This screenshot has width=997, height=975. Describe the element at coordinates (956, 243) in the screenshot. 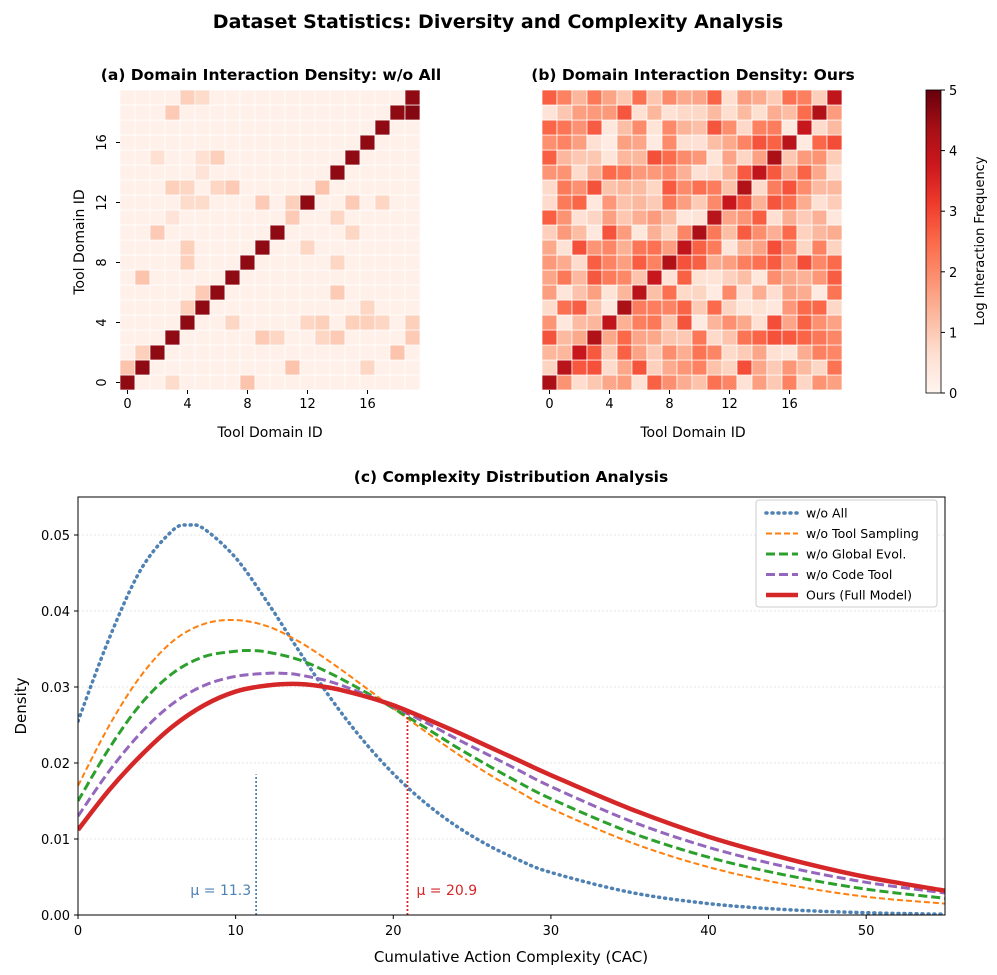

I see `colorbar: 0 1 2 3 4 5 Log Interaction Frequency` at that location.